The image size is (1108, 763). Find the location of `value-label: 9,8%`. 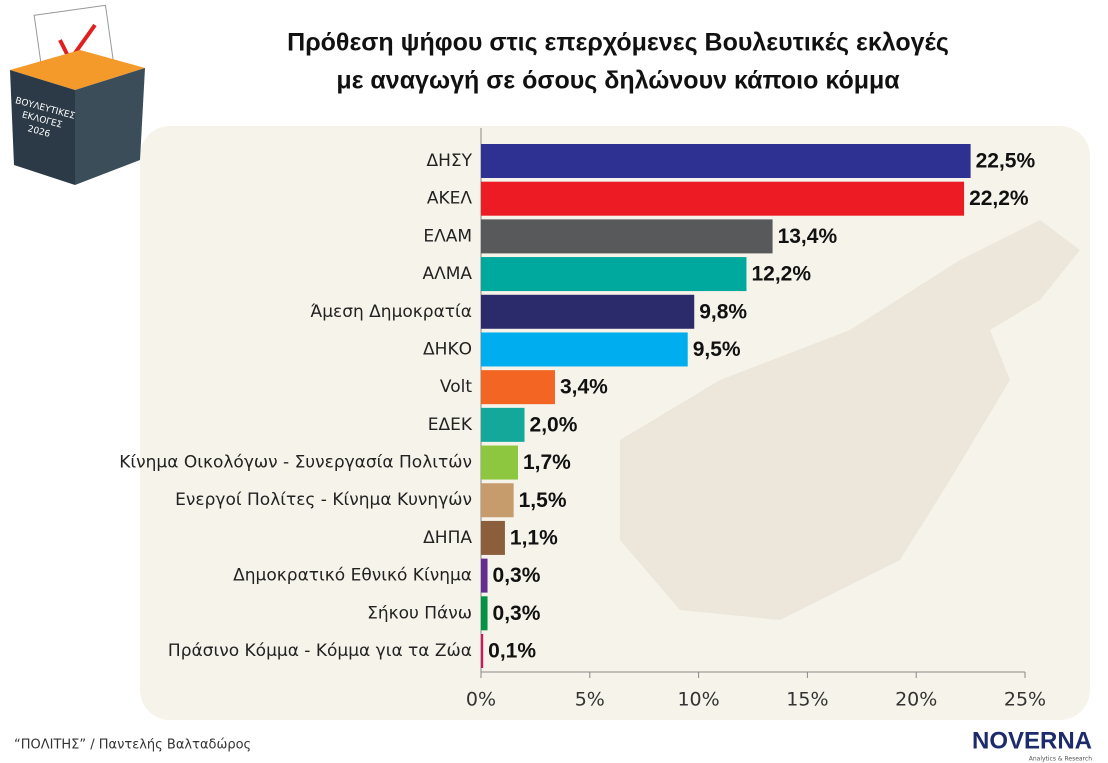

value-label: 9,8% is located at coordinates (723, 311).